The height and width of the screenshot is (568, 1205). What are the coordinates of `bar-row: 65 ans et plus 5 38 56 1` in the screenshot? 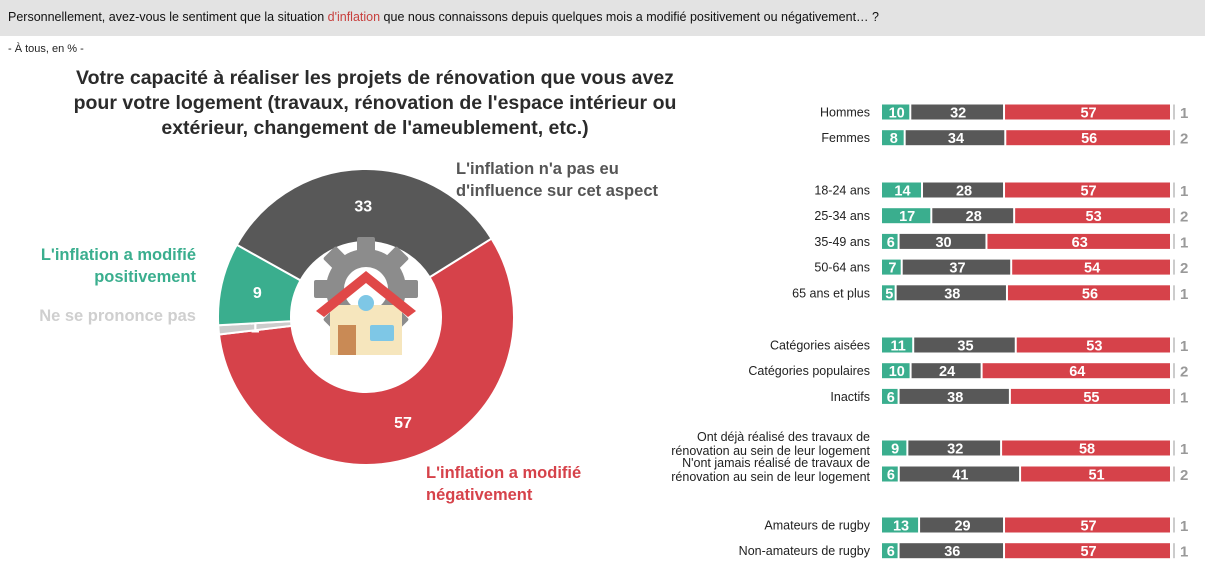 It's located at (990, 294).